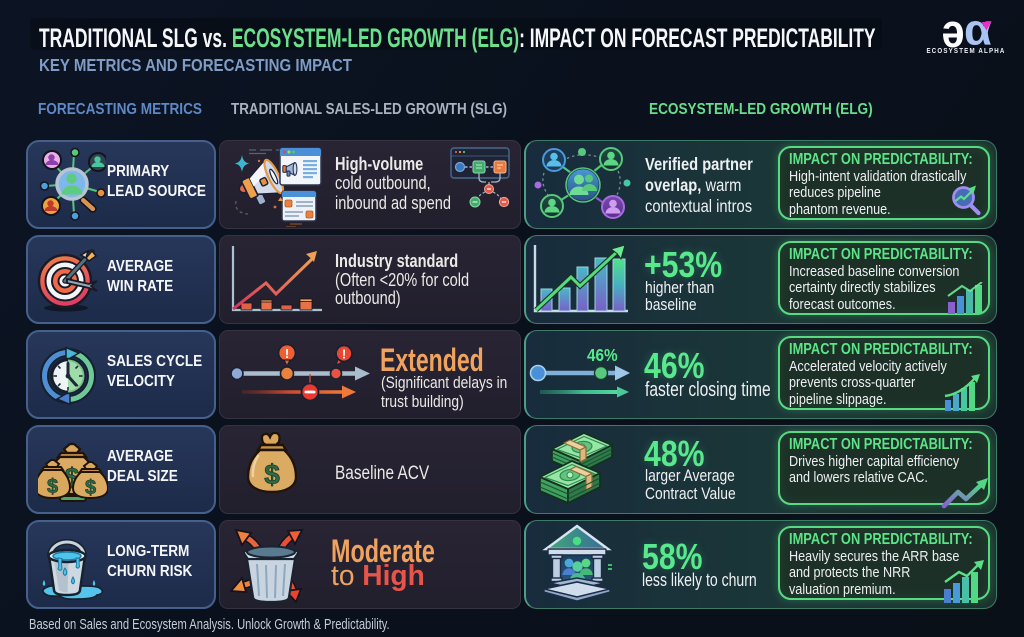  I want to click on svg-text: α, so click(978, 32).